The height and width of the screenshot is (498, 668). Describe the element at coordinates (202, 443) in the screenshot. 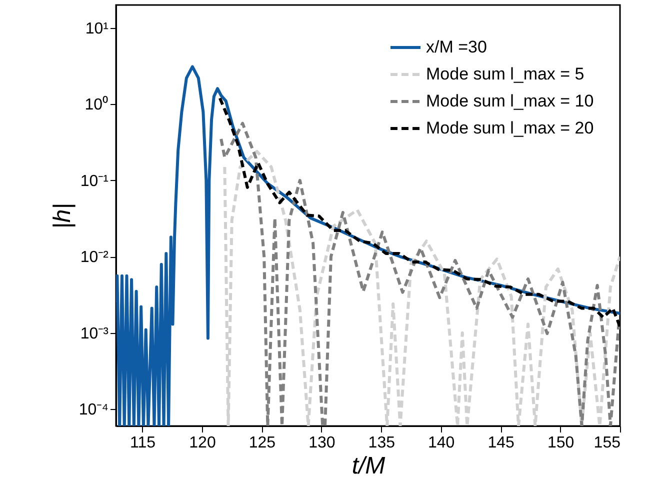

I see `x-tick-label: 120` at that location.